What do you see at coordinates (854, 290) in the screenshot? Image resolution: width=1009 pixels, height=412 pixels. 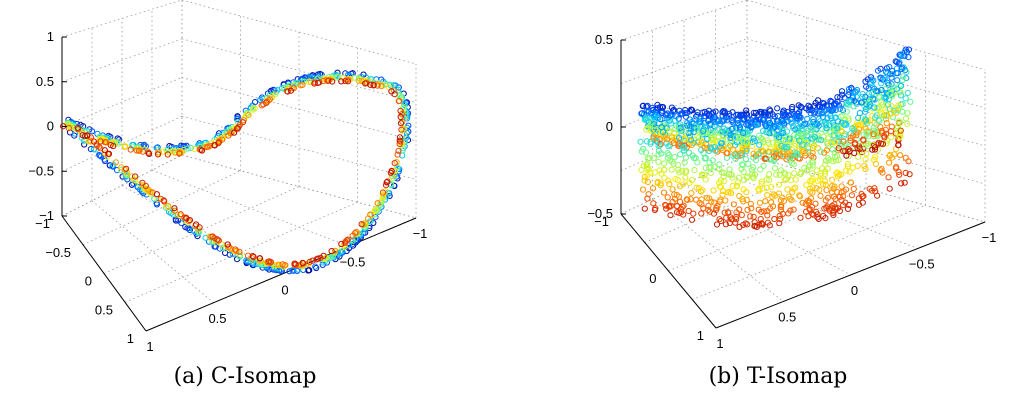 I see `x-tick-label: 0` at bounding box center [854, 290].